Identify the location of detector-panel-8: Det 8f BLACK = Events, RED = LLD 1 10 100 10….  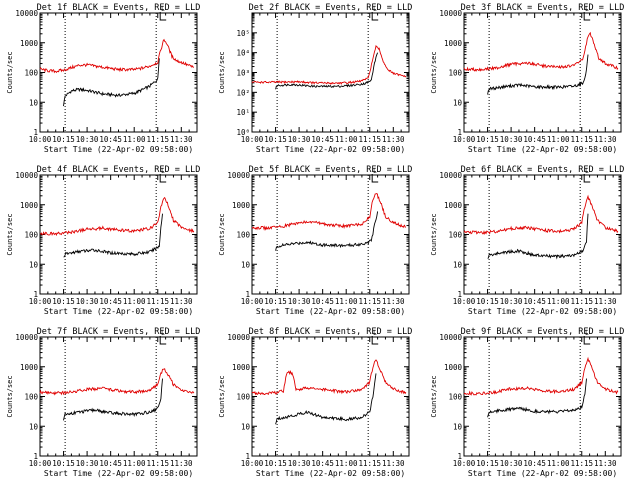
(315, 402).